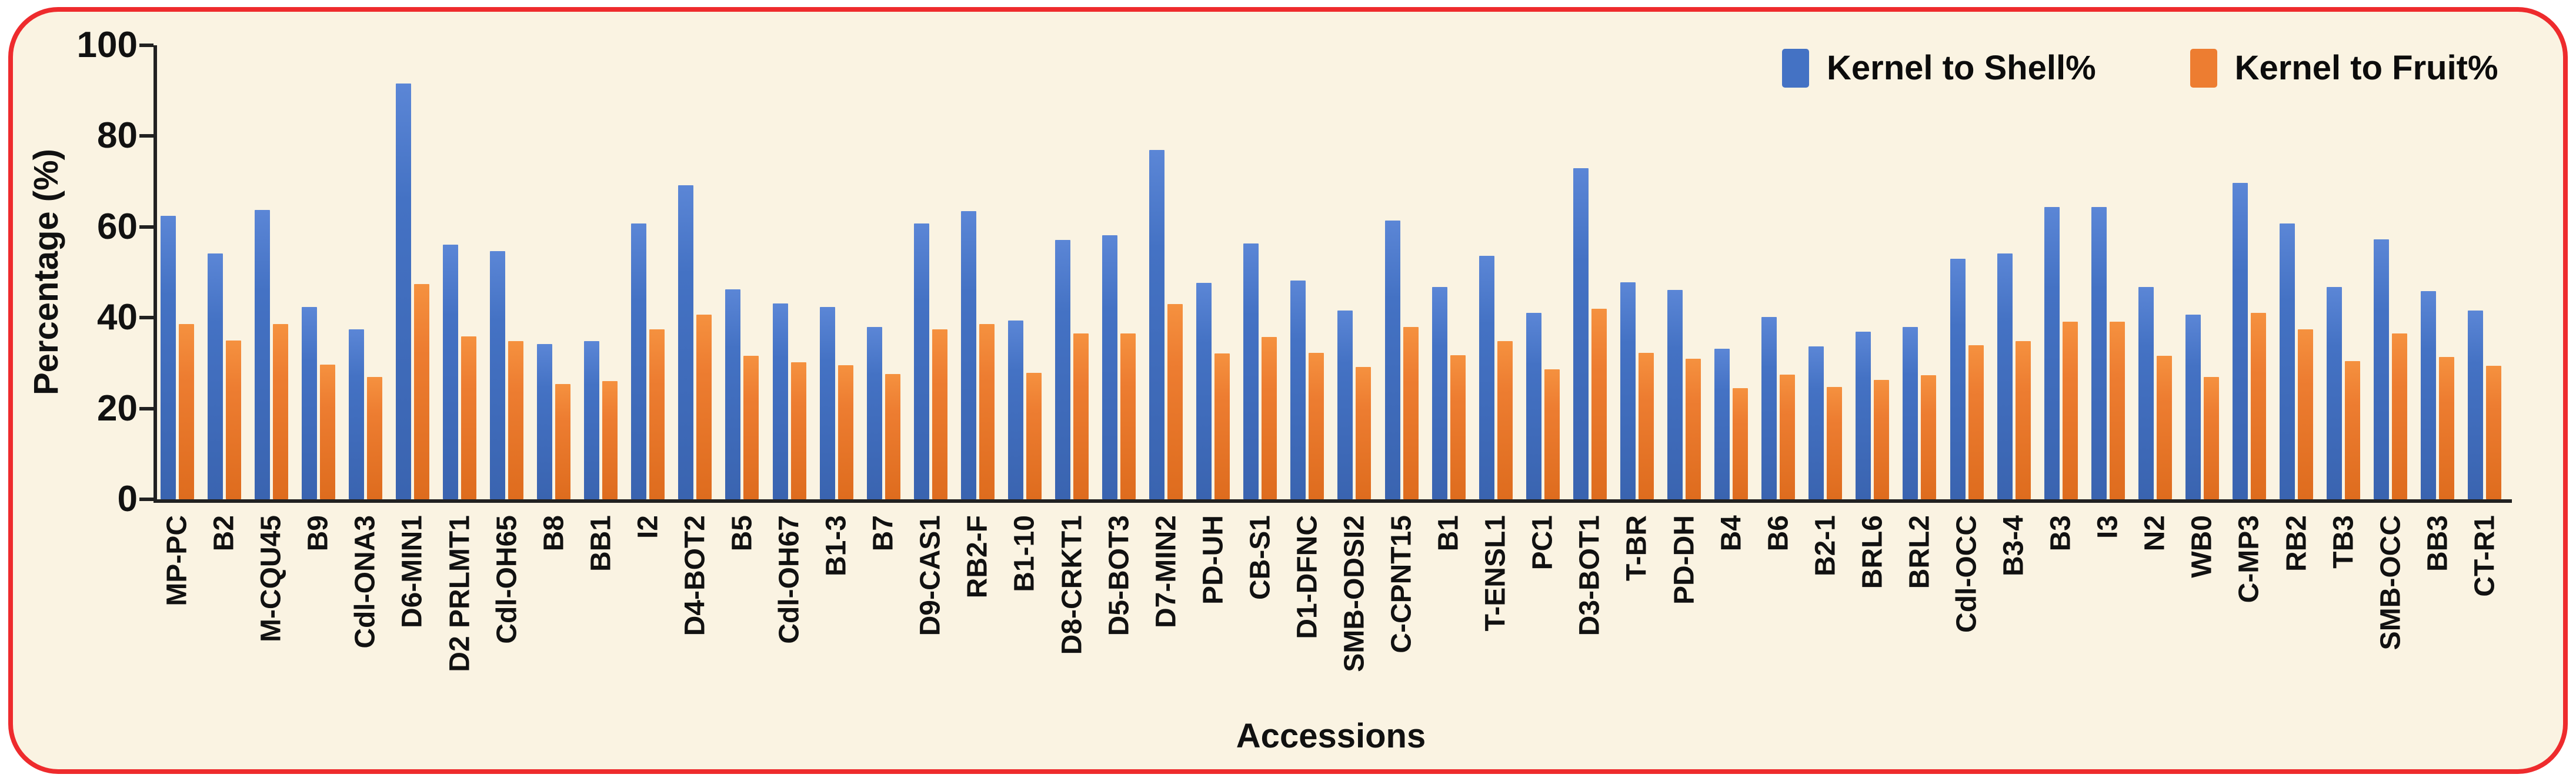 The image size is (2576, 781). I want to click on x-label-cell: C-MP3, so click(2249, 621).